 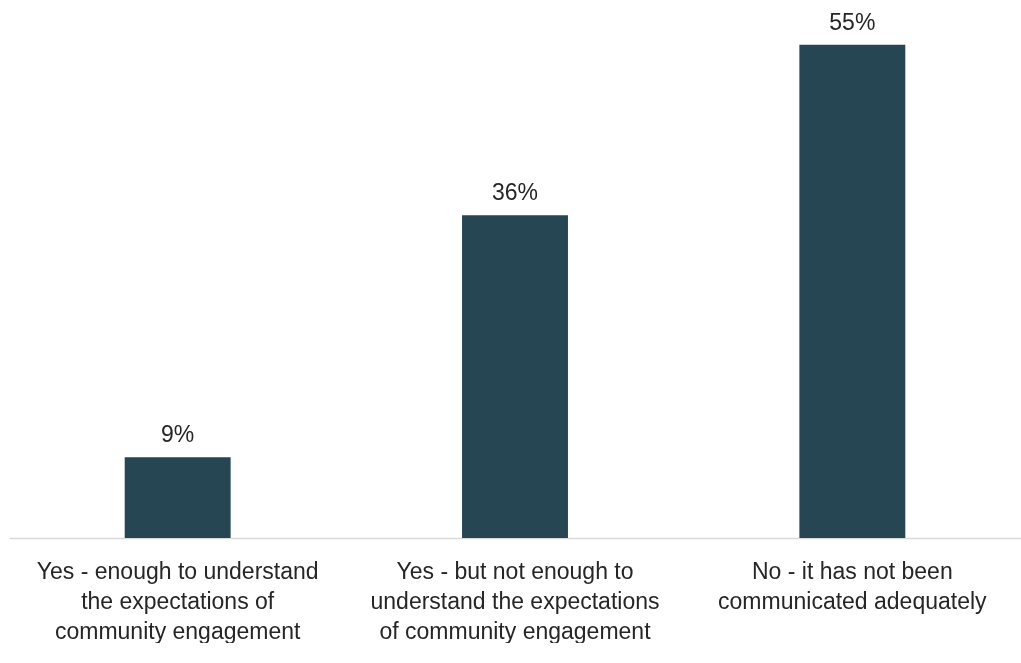 I want to click on data-label: 55%, so click(x=852, y=21).